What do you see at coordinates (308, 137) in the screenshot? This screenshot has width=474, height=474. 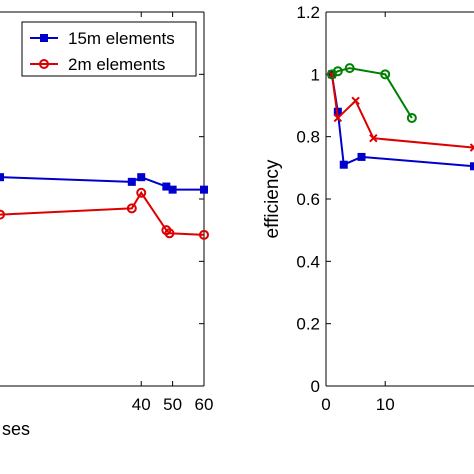 I see `y-tick-label: 0.8` at bounding box center [308, 137].